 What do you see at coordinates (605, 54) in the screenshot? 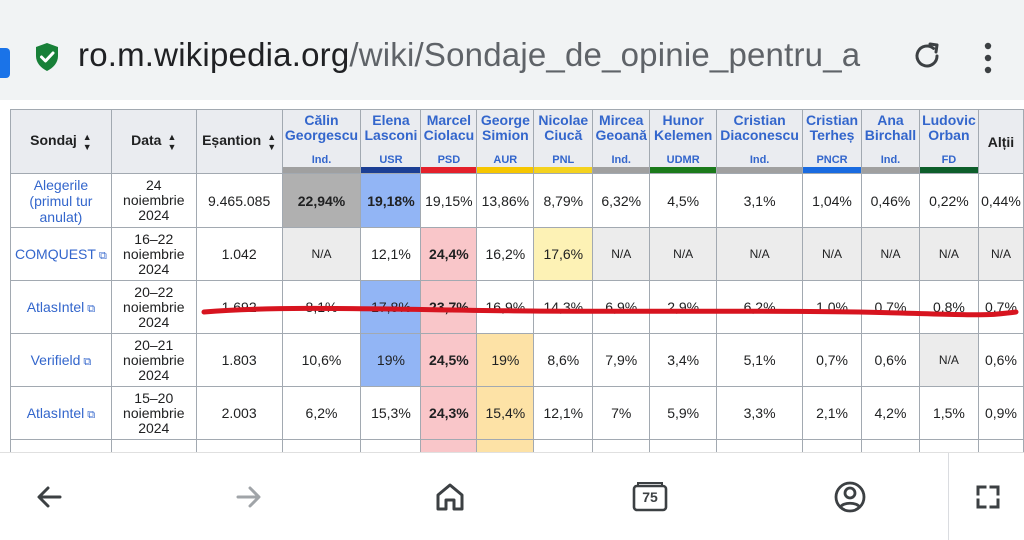
I see `url-path: /wiki/Sondaje_de_opinie_pentru_a` at bounding box center [605, 54].